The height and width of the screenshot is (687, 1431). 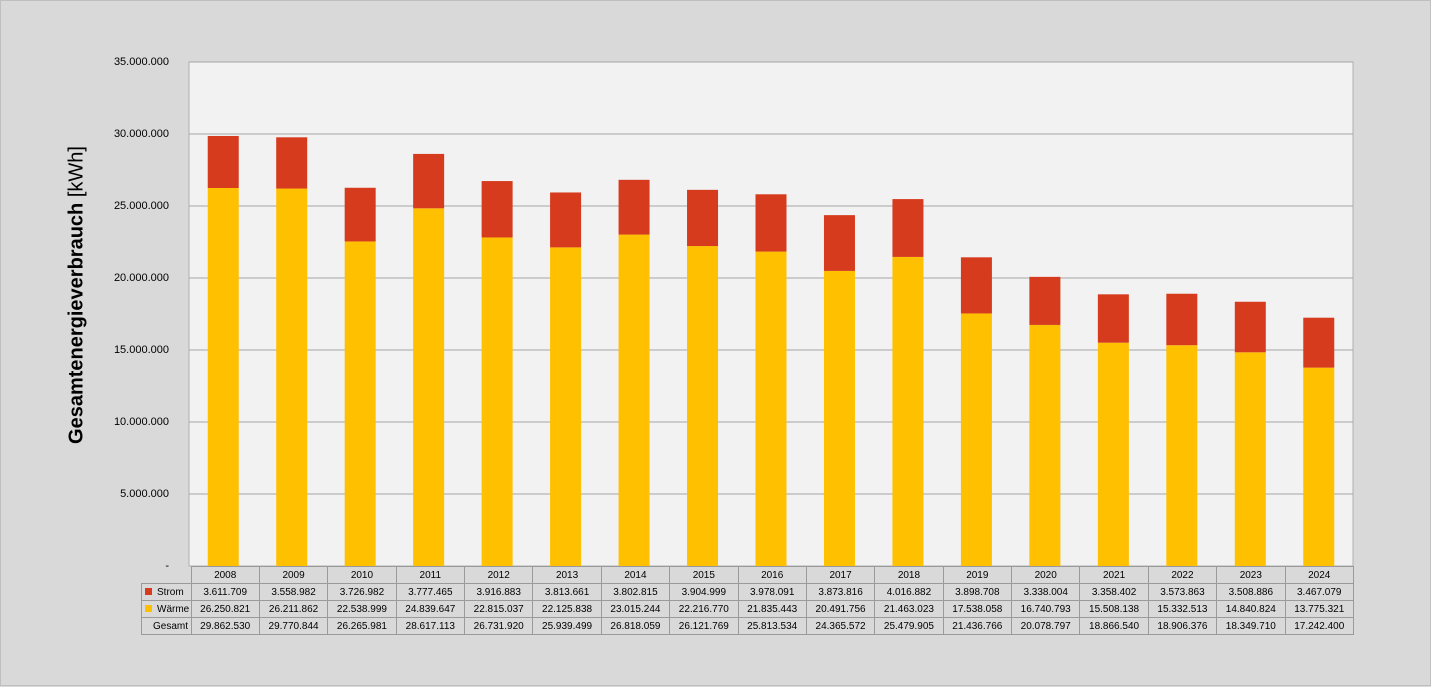 I want to click on x-tick-label: 2013, so click(x=567, y=575).